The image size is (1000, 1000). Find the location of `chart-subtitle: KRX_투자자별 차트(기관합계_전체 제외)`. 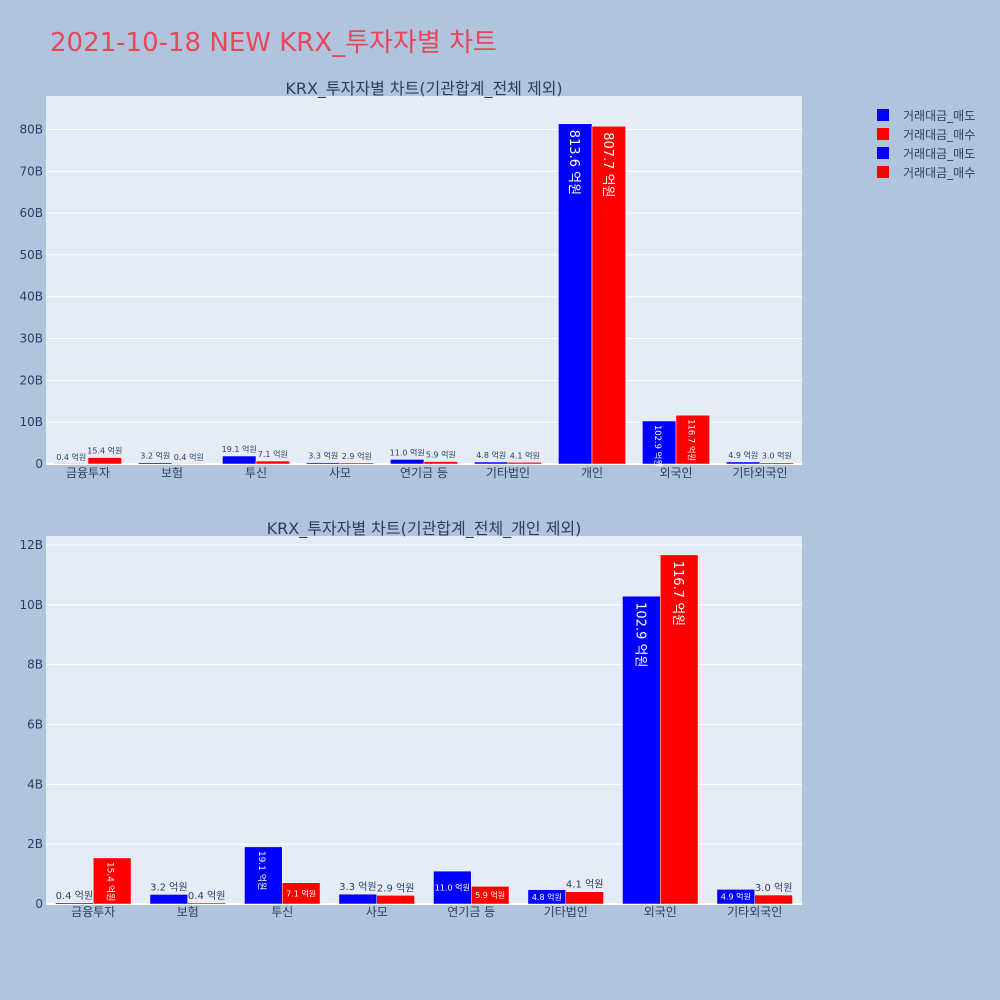

chart-subtitle: KRX_투자자별 차트(기관합계_전체 제외) is located at coordinates (423, 89).